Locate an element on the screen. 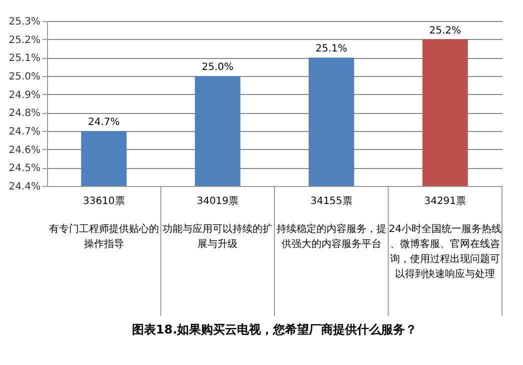  y-tick-label: 25.0% is located at coordinates (24, 77).